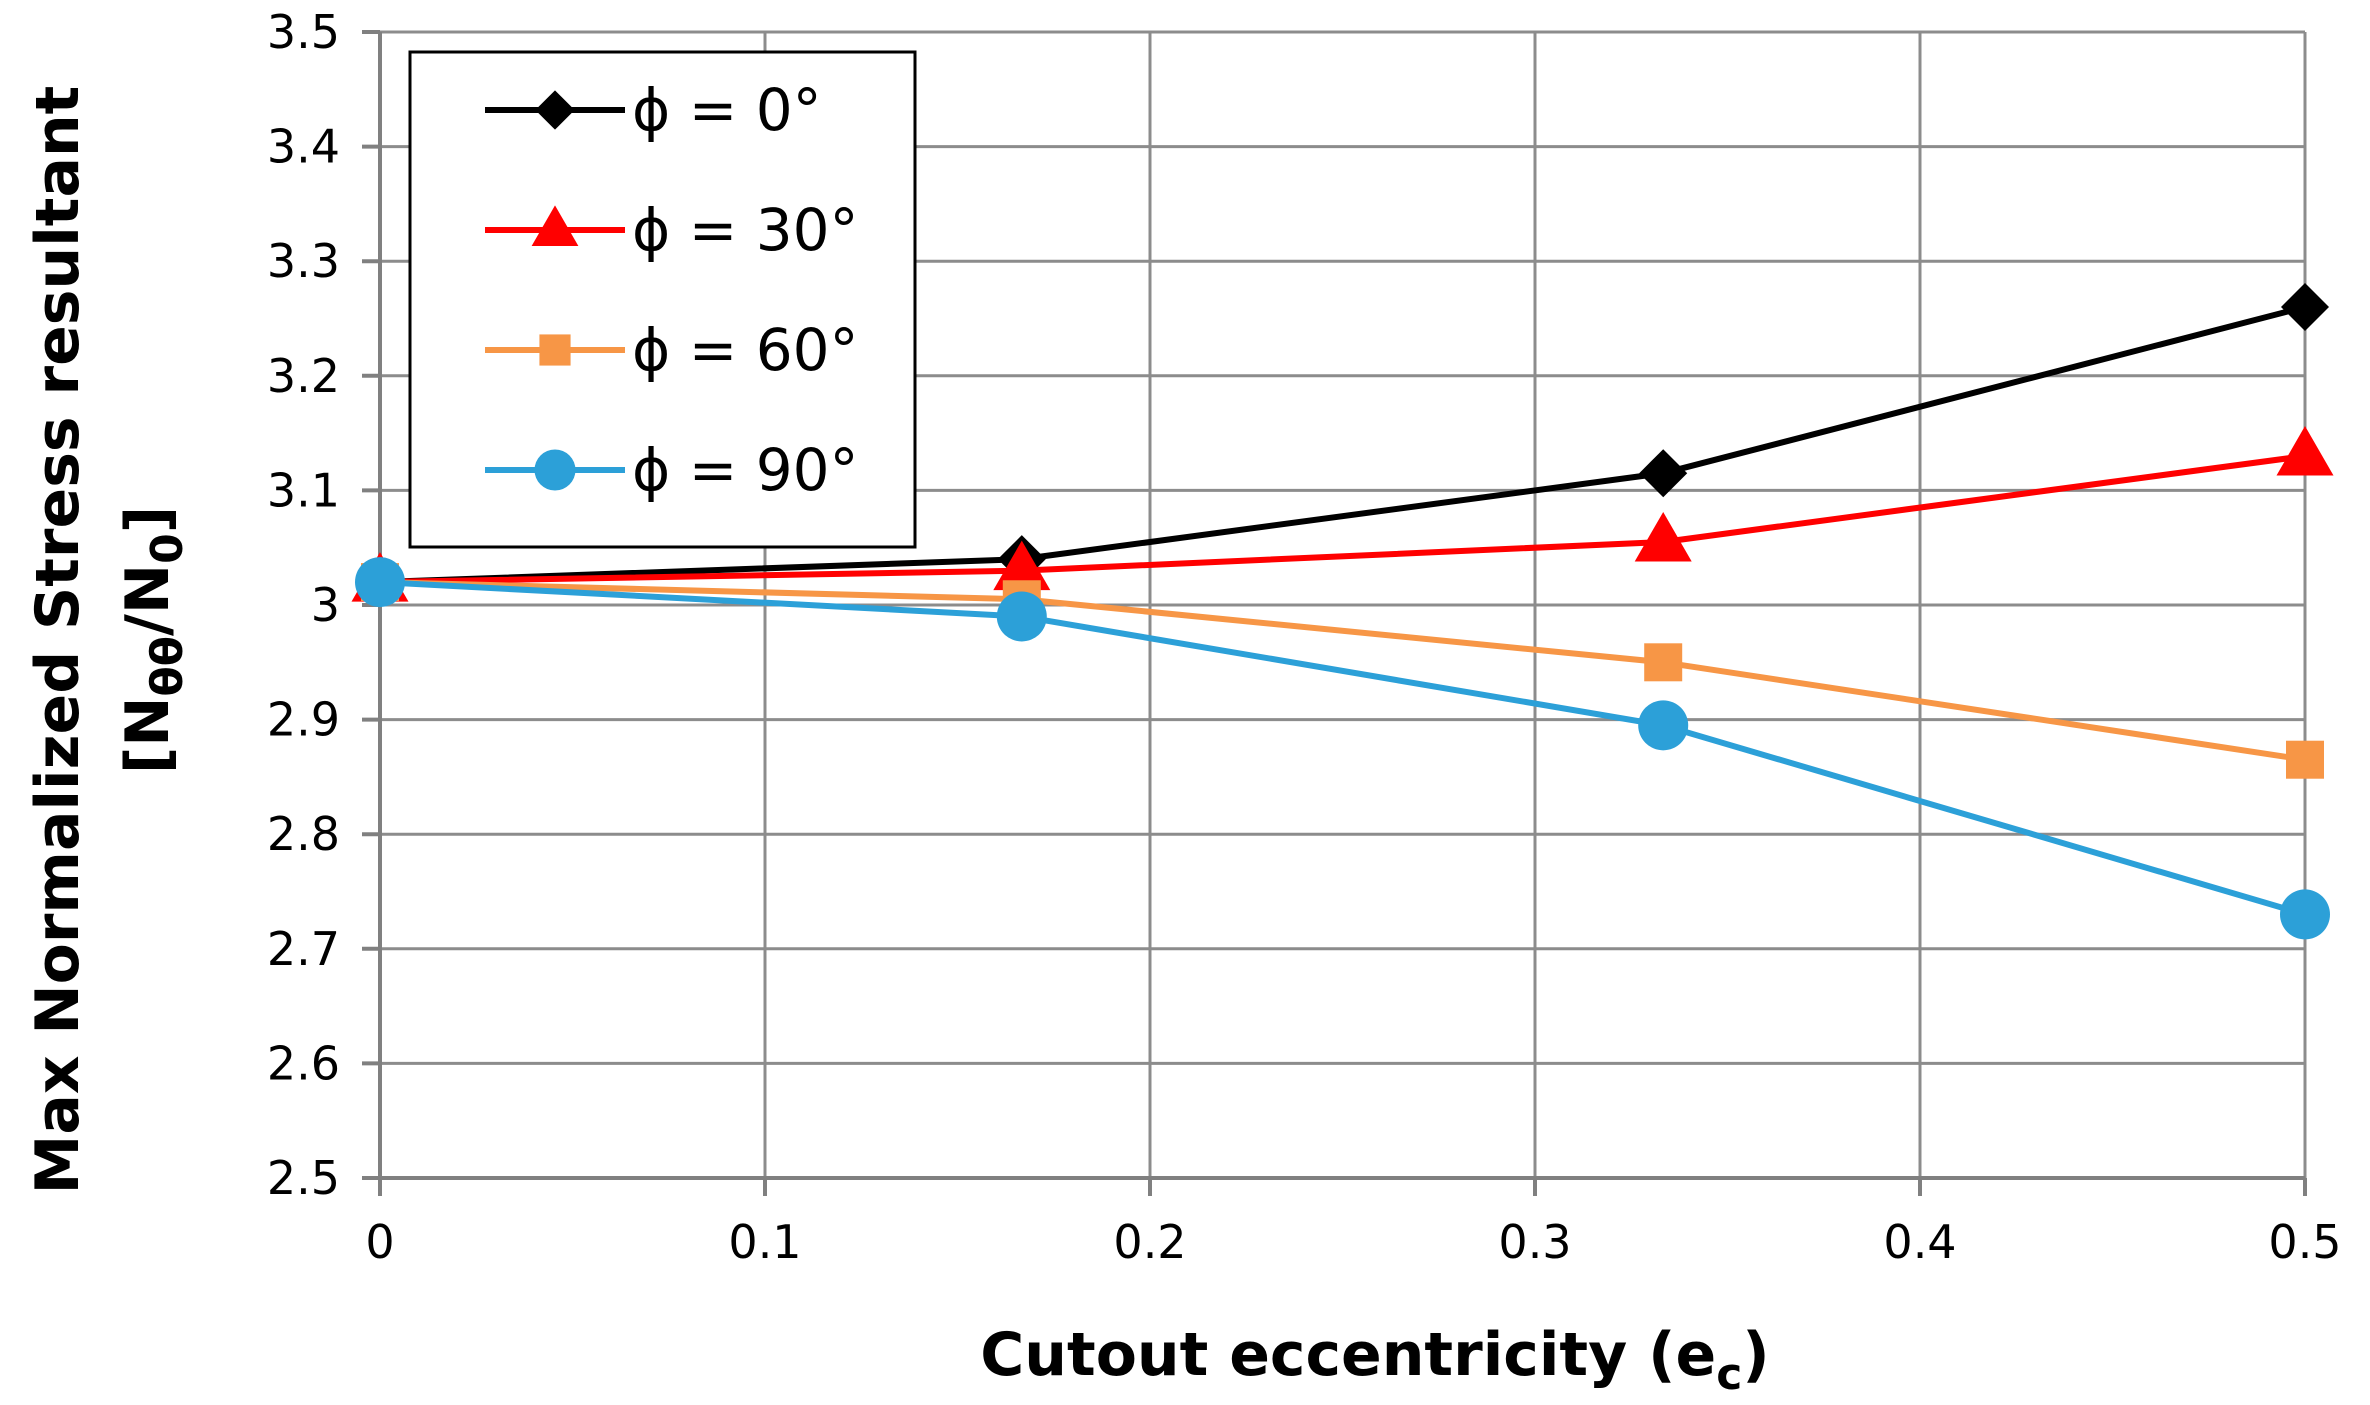 This screenshot has height=1405, width=2370. I want to click on legend-item-2: ϕ = 60°, so click(672, 350).